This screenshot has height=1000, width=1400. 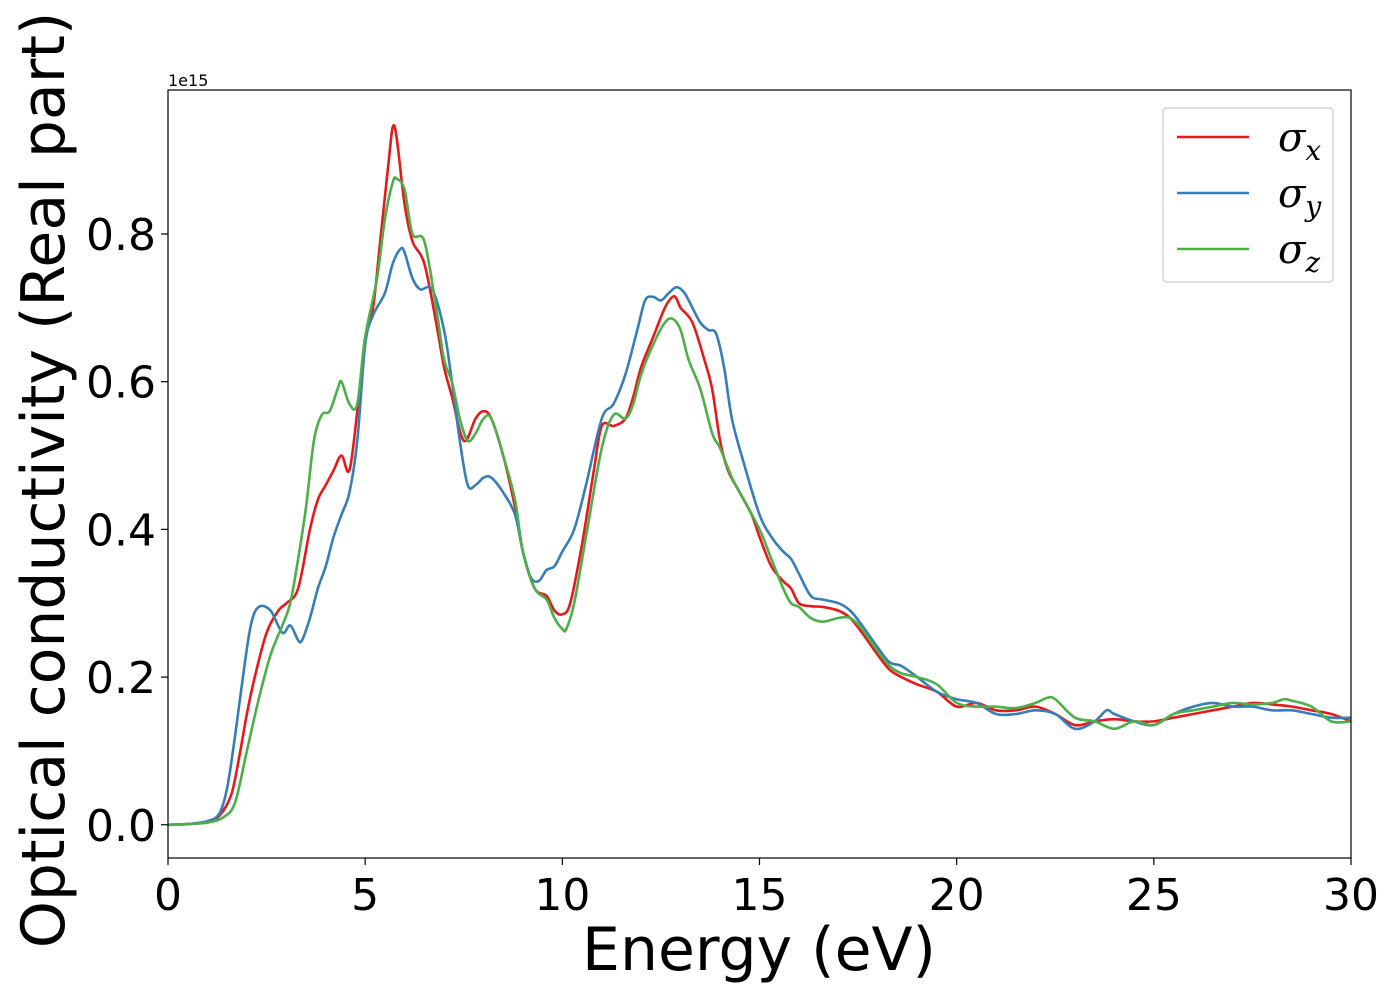 I want to click on legend-label-y: σy, so click(x=1300, y=197).